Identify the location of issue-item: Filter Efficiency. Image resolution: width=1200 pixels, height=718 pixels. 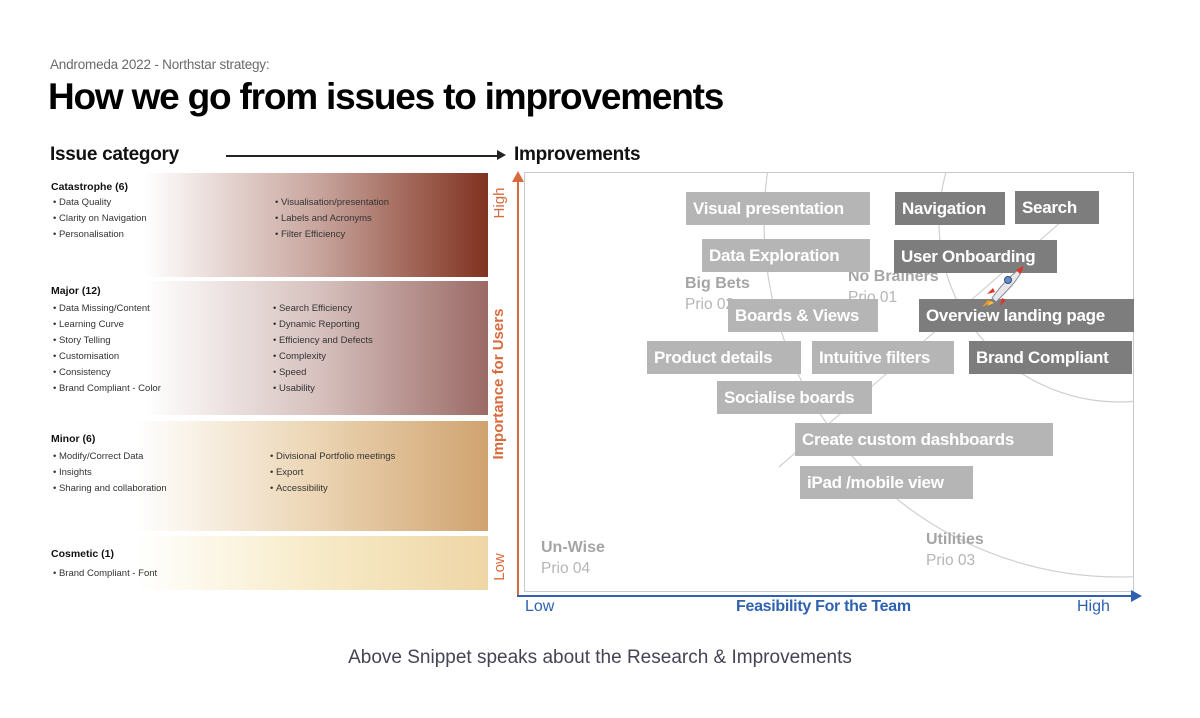
(332, 235).